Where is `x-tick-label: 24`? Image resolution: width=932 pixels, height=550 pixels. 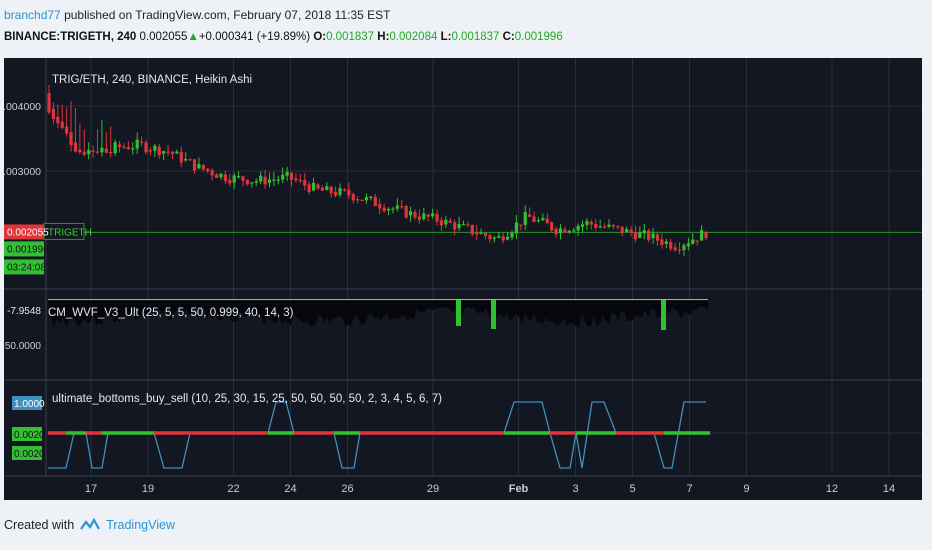 x-tick-label: 24 is located at coordinates (290, 489).